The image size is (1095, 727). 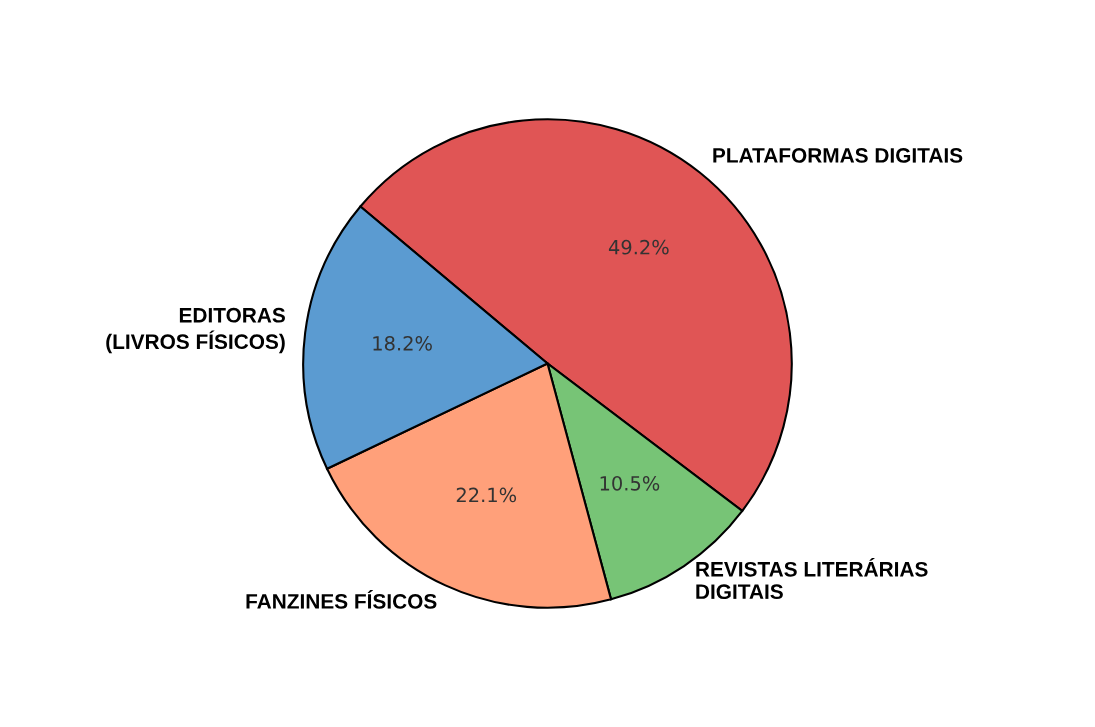 I want to click on slice-label: PLATAFORMAS DIGITAIS, so click(x=838, y=155).